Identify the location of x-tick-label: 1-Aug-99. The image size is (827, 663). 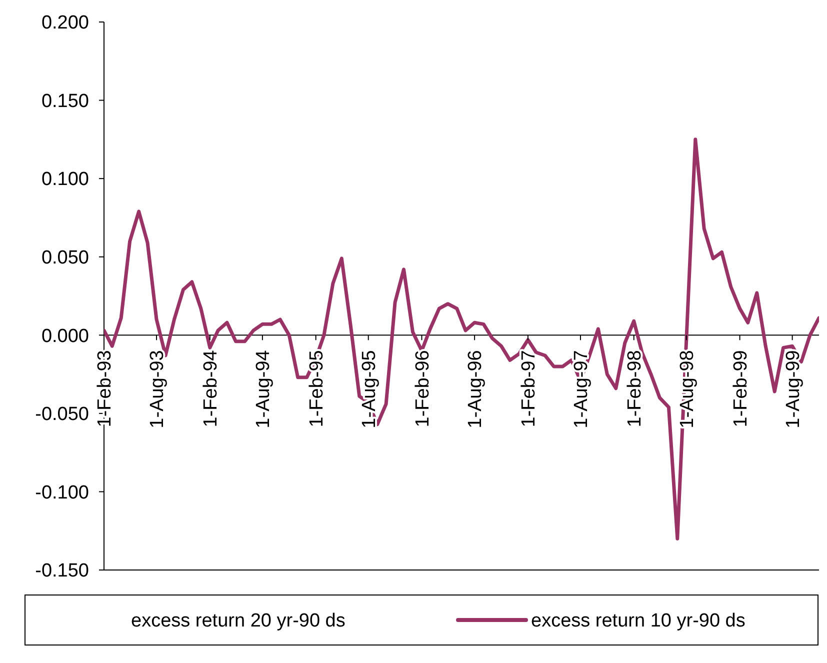
(793, 389).